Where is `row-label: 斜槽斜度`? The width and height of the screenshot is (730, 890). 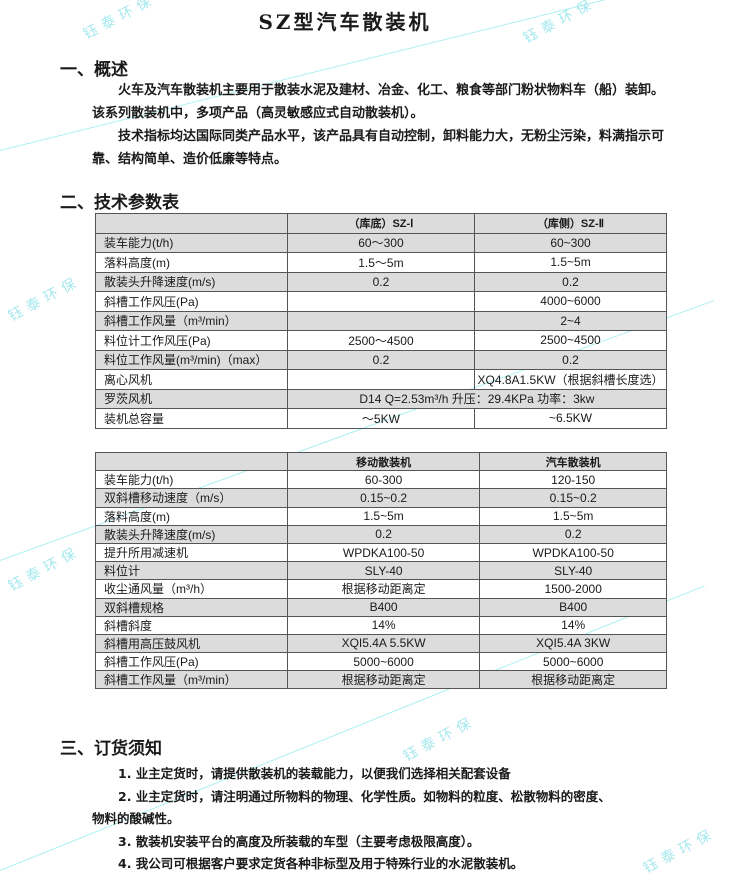 row-label: 斜槽斜度 is located at coordinates (191, 625).